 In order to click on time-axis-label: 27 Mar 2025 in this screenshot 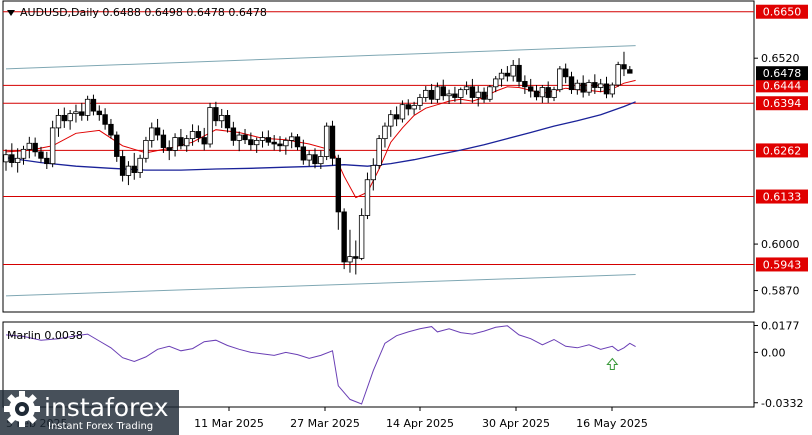, I will do `click(325, 423)`.